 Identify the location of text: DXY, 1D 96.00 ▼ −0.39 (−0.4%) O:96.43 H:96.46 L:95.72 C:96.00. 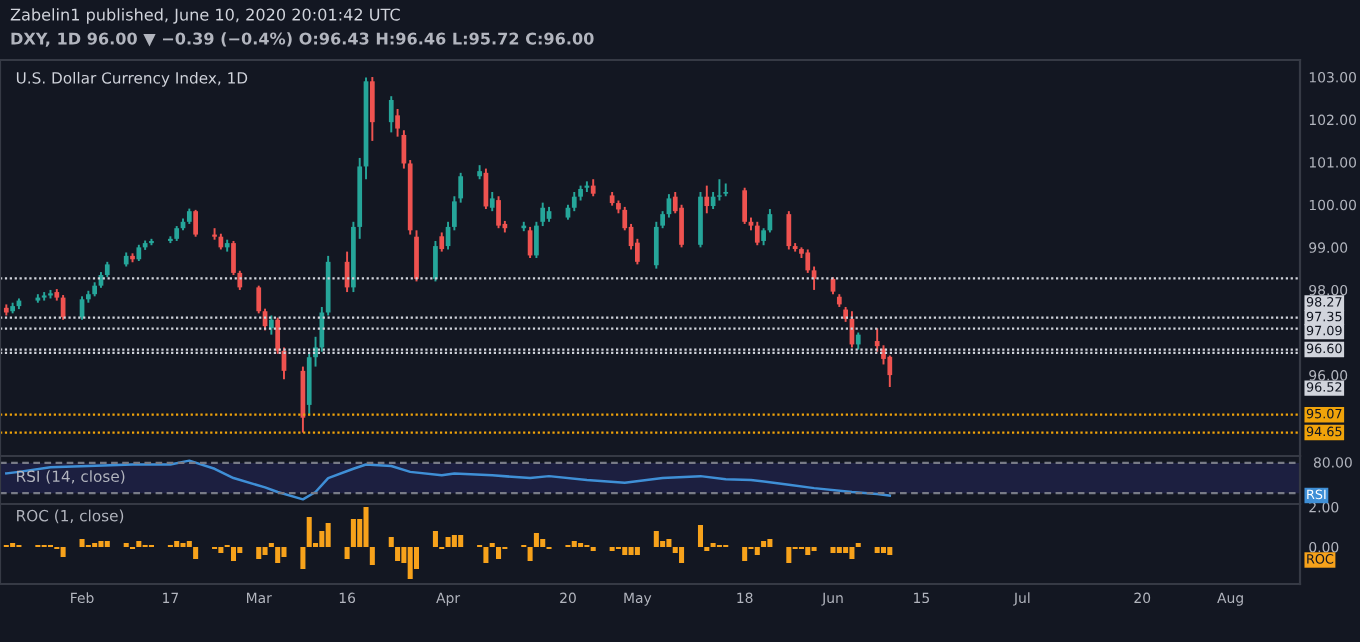
(302, 39).